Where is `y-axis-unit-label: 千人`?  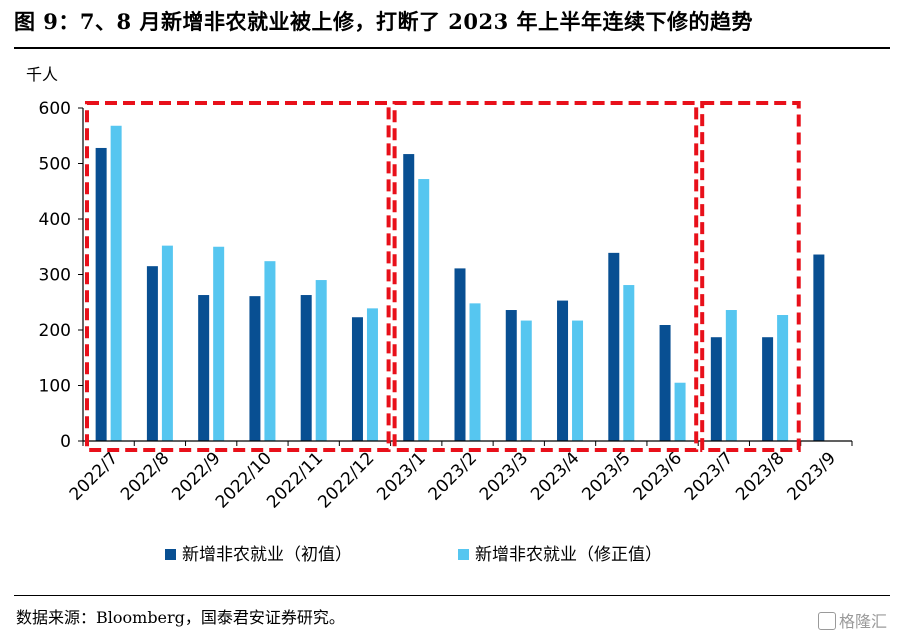 y-axis-unit-label: 千人 is located at coordinates (42, 74).